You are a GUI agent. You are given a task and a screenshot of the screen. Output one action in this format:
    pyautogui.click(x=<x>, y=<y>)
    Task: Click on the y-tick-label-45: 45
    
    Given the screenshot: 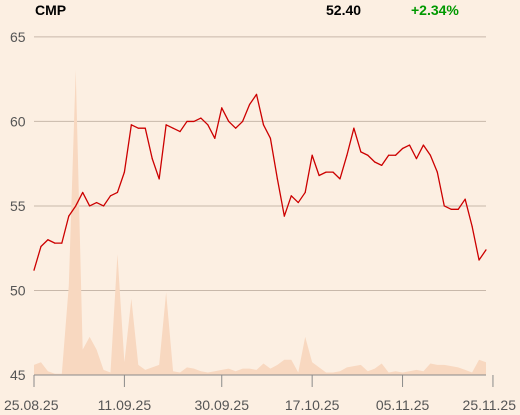 What is the action you would take?
    pyautogui.click(x=18, y=375)
    